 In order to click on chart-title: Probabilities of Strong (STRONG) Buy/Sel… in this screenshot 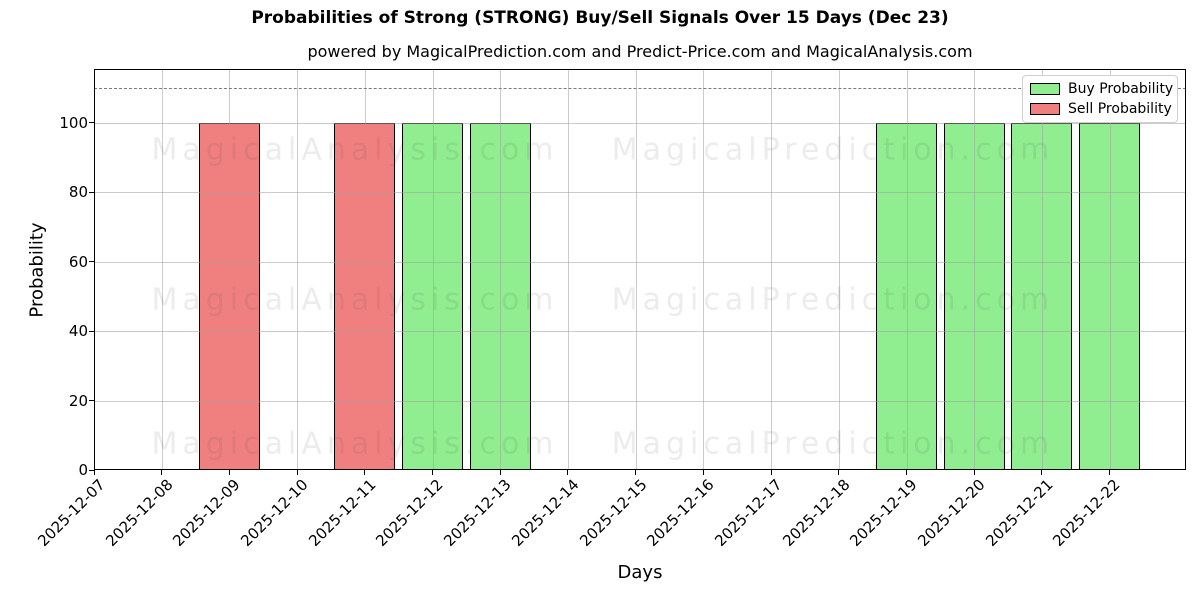, I will do `click(600, 18)`.